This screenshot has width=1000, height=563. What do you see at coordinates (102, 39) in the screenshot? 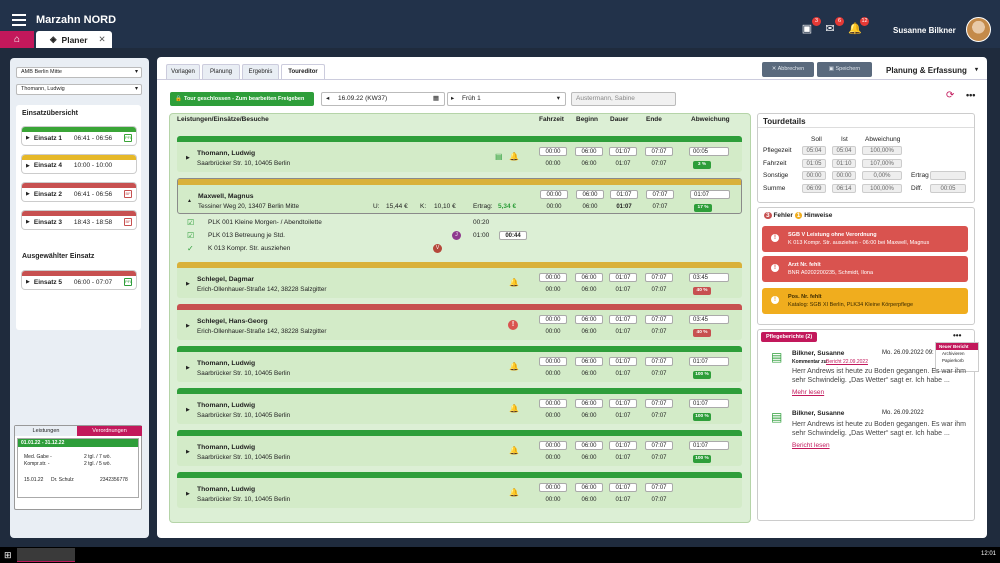
I see `close-tab-icon: ✕` at bounding box center [102, 39].